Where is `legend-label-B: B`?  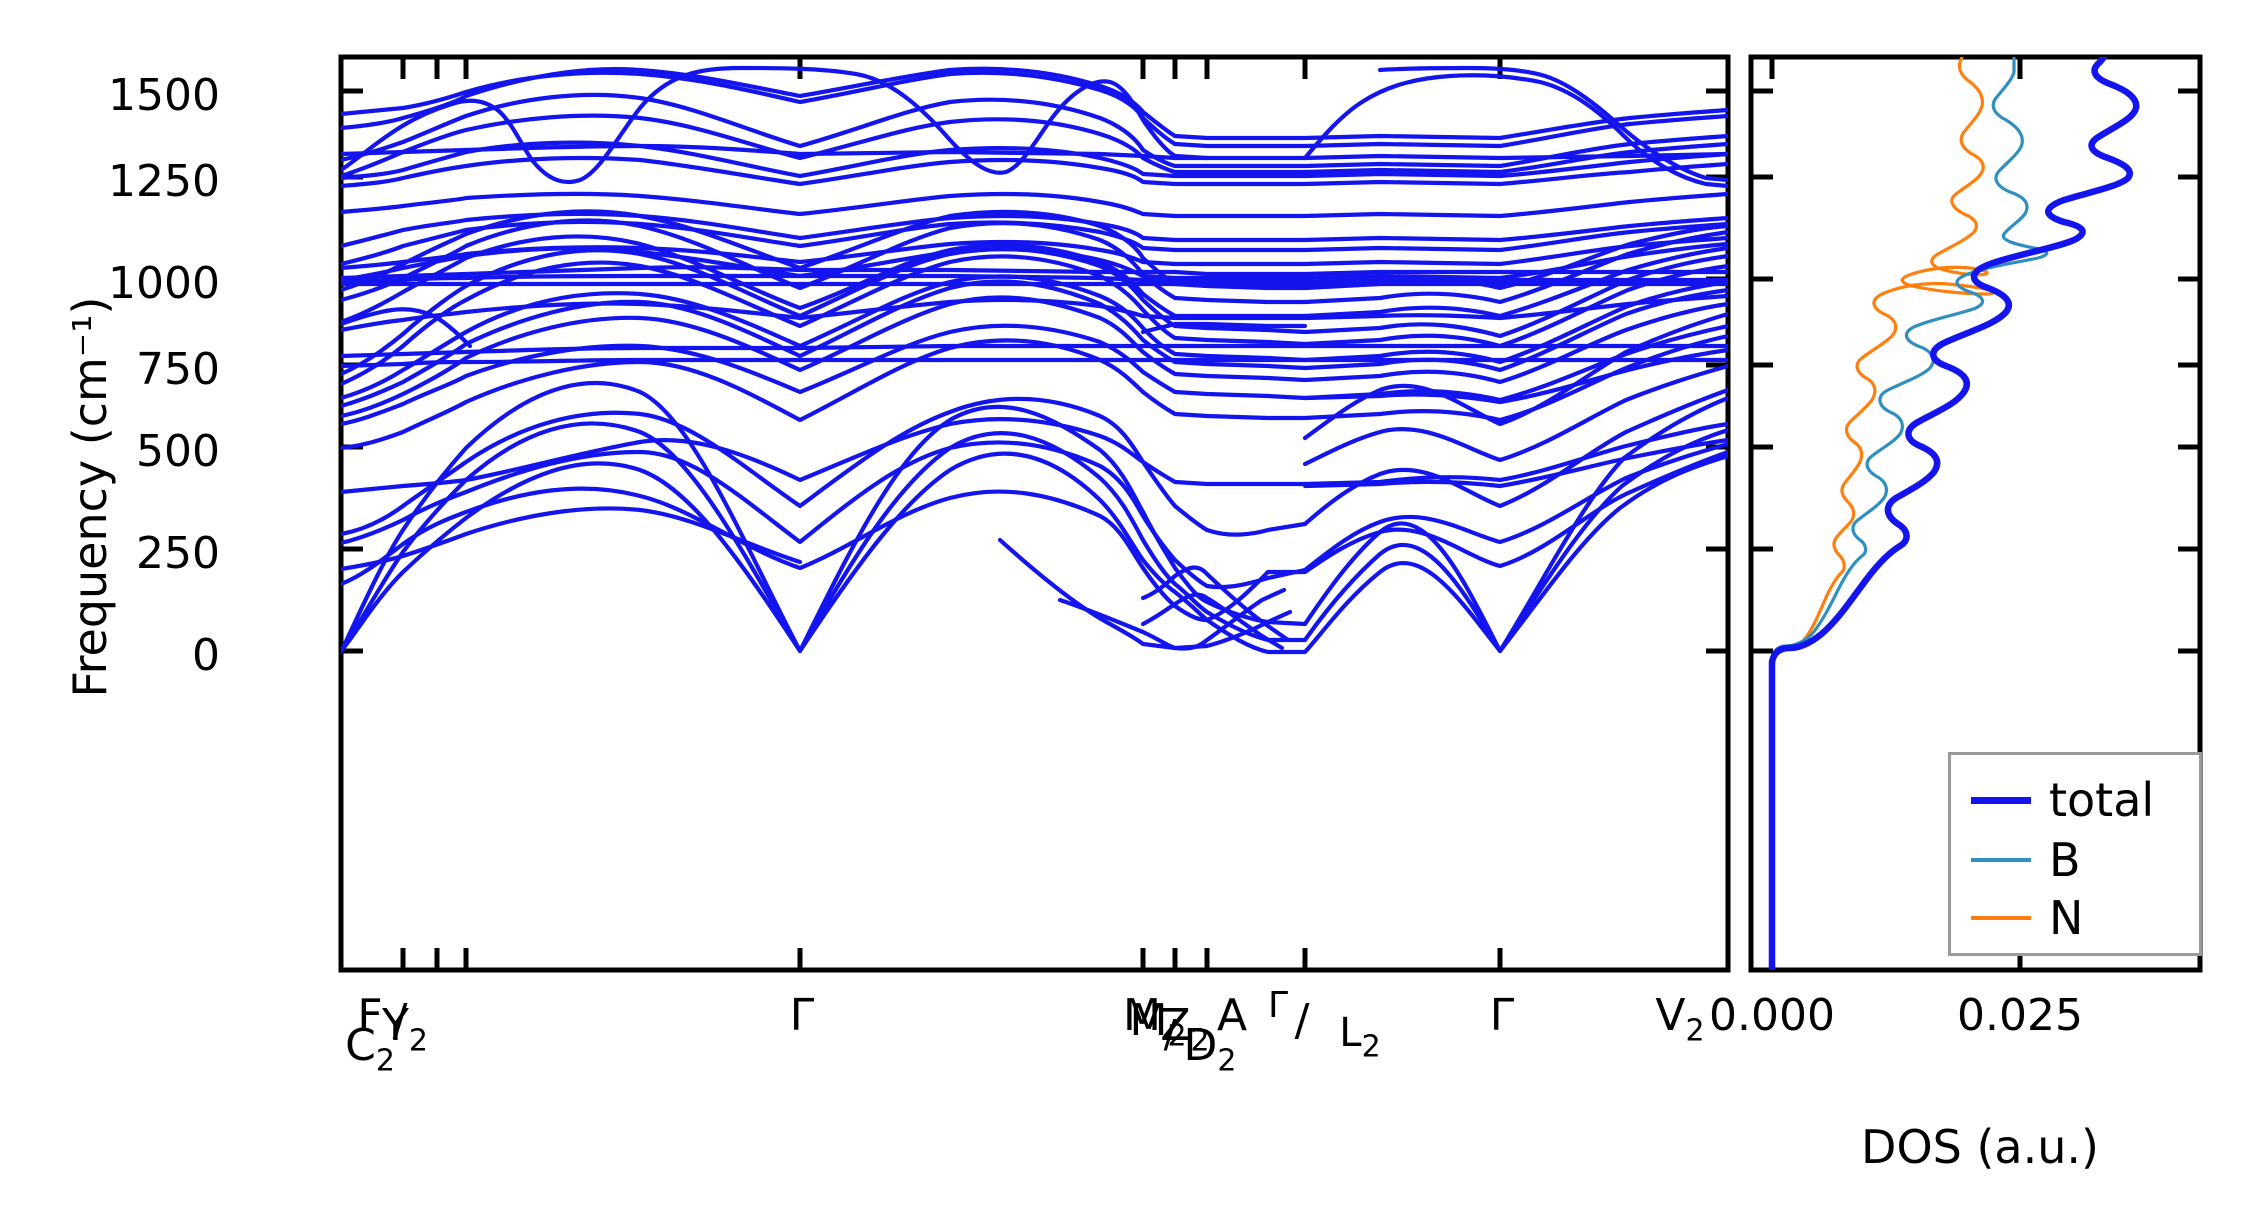
legend-label-B: B is located at coordinates (2065, 860).